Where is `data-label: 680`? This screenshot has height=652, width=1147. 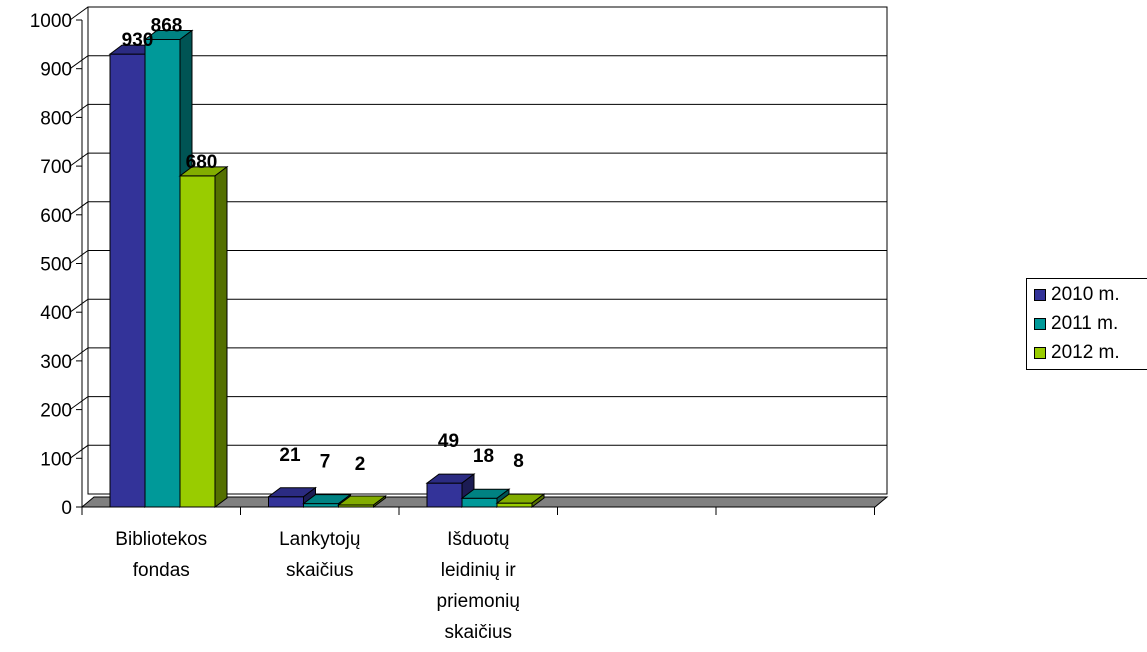
data-label: 680 is located at coordinates (202, 162).